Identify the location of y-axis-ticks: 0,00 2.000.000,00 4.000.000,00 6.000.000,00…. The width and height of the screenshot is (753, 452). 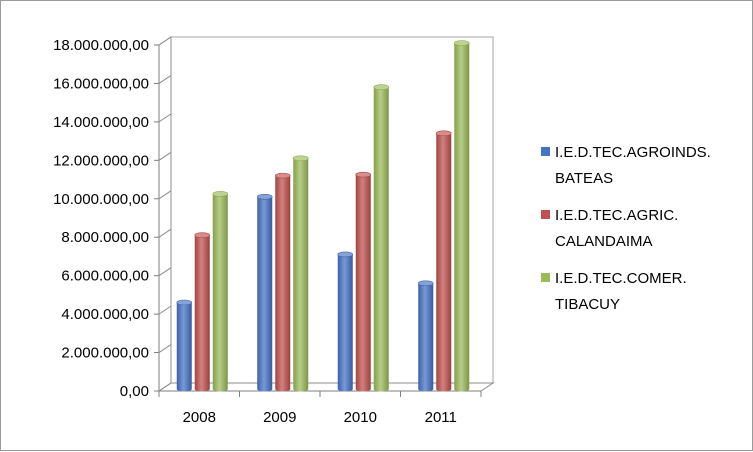
(112, 218).